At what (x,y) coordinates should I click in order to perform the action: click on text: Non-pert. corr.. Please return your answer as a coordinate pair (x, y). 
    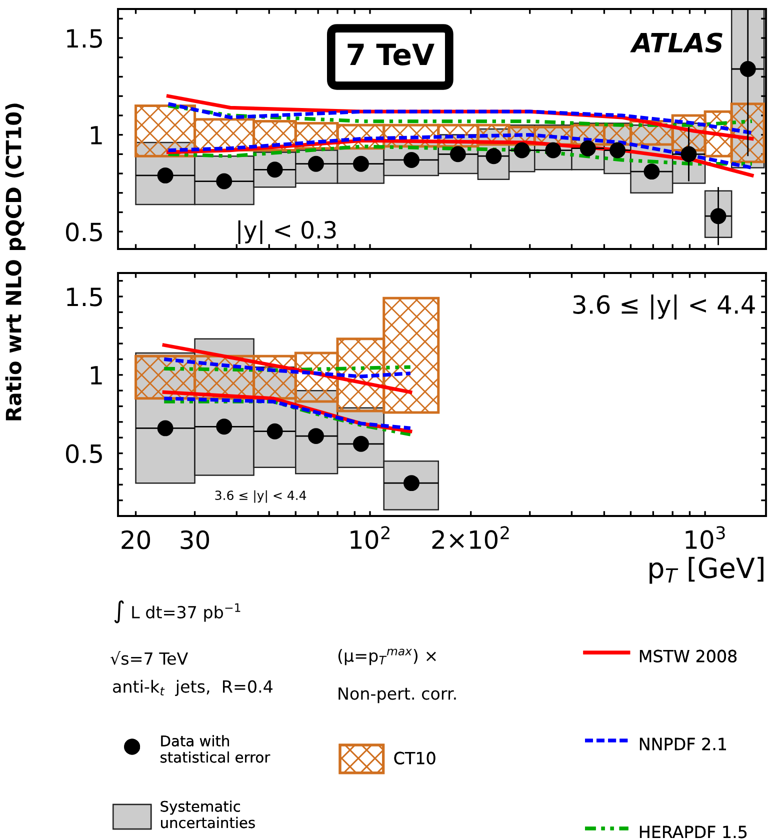
    Looking at the image, I should click on (397, 695).